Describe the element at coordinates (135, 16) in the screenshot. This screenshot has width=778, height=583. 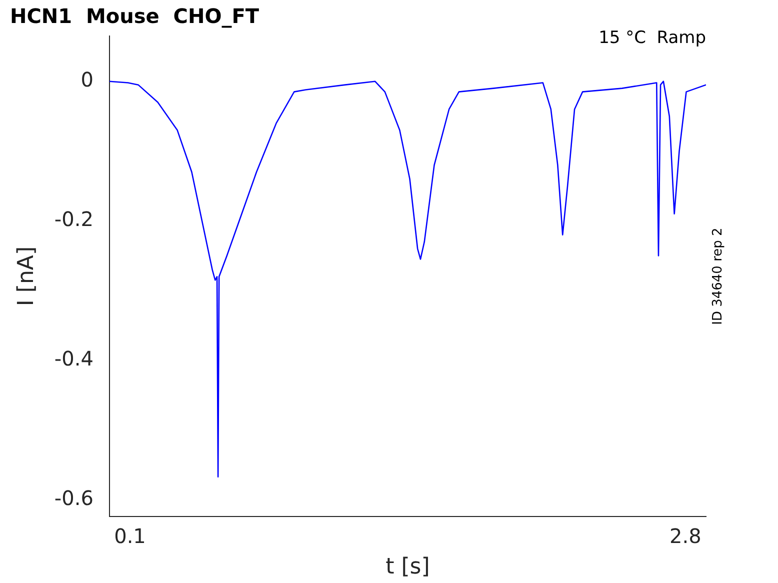
I see `chart-title: HCN1 Mouse CHO_FT` at that location.